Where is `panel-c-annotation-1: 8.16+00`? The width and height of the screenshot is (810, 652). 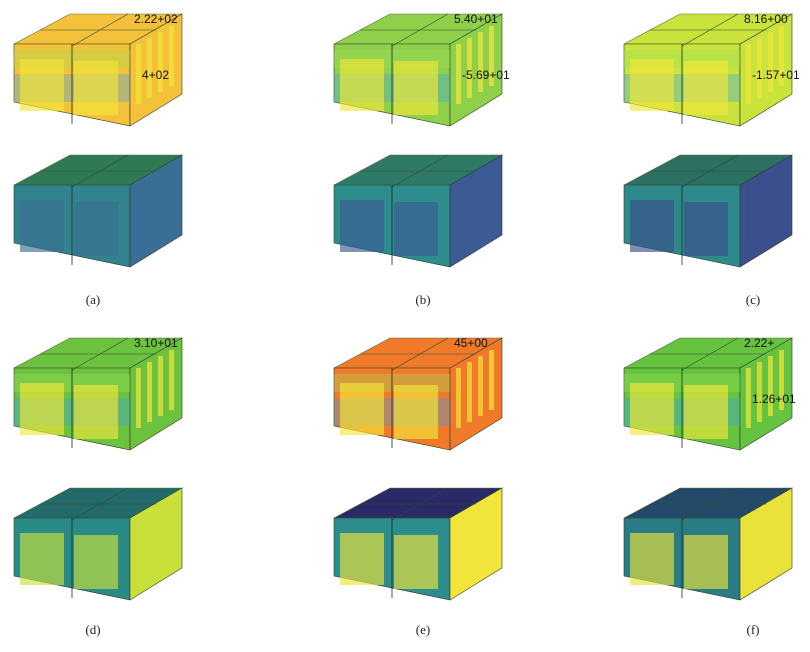 panel-c-annotation-1: 8.16+00 is located at coordinates (766, 19).